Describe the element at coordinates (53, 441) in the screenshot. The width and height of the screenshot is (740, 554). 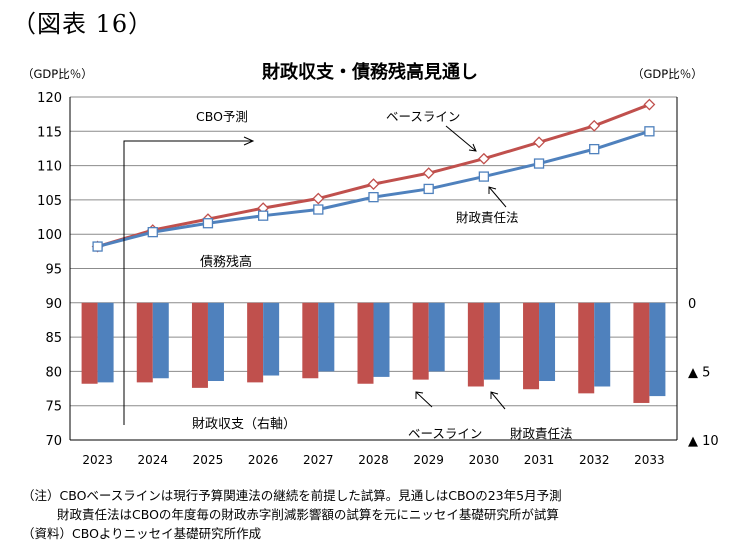
I see `left-tick-label: 70` at that location.